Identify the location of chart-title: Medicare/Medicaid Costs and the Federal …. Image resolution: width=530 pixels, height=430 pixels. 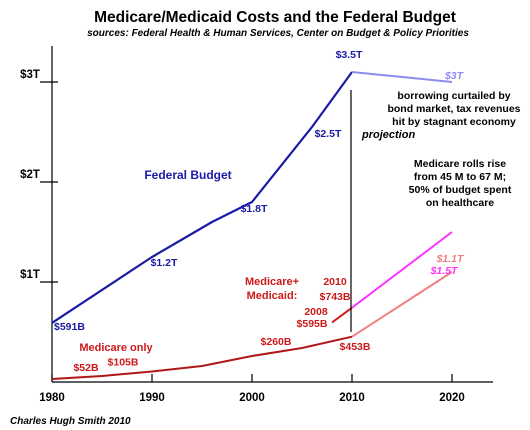
(275, 17).